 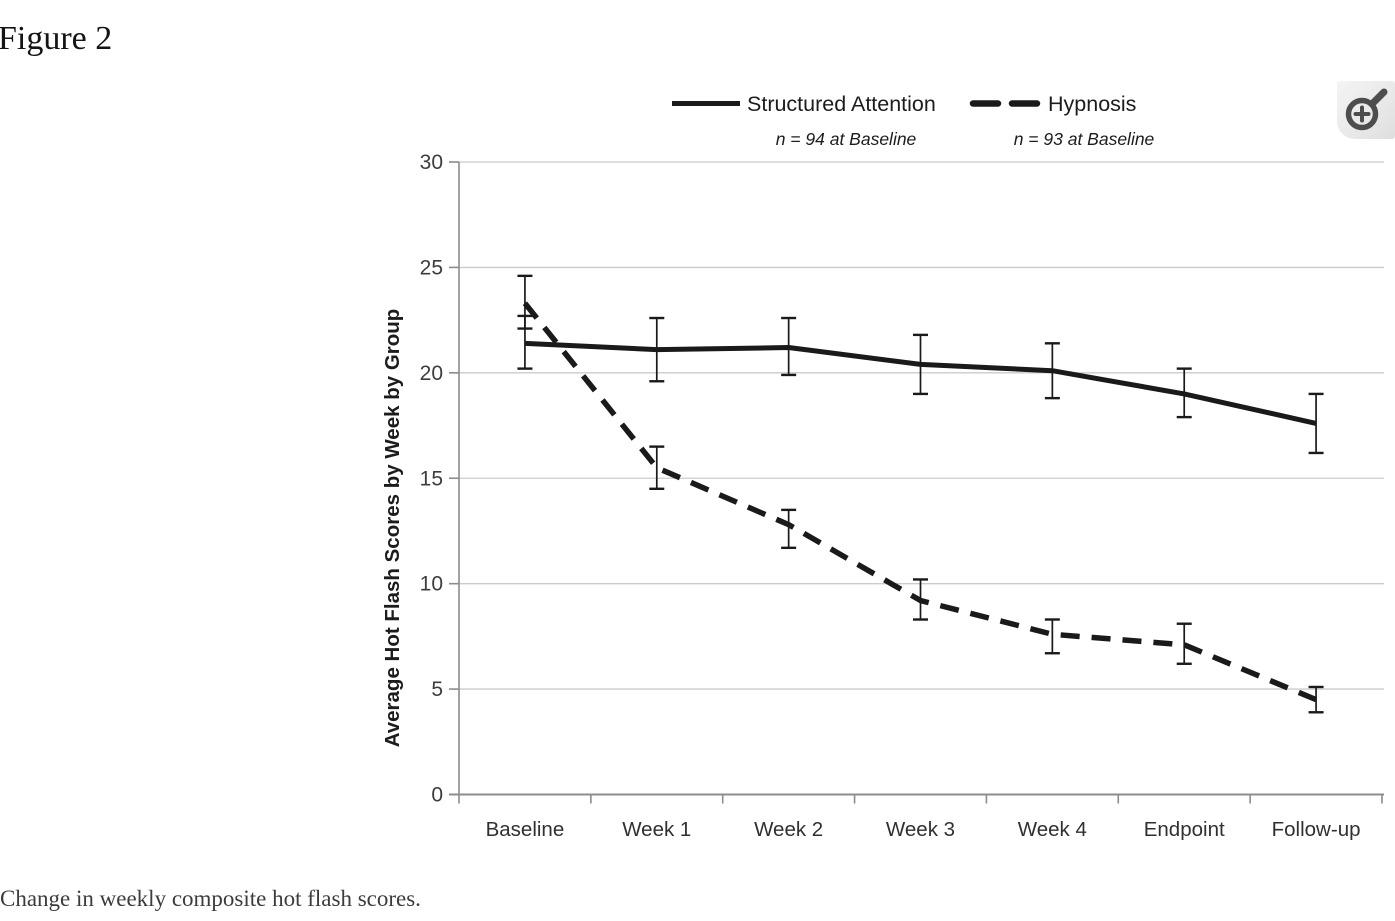 What do you see at coordinates (431, 162) in the screenshot?
I see `y-tick-label-30: 30` at bounding box center [431, 162].